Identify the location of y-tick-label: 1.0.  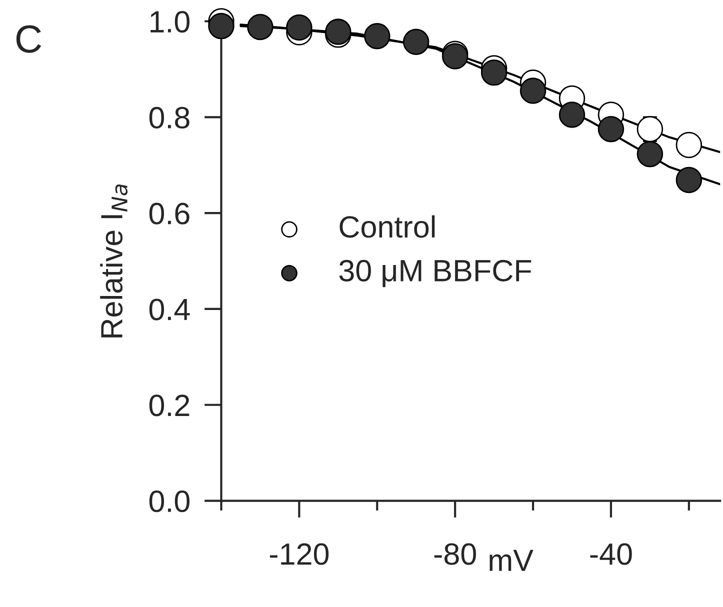
(170, 21).